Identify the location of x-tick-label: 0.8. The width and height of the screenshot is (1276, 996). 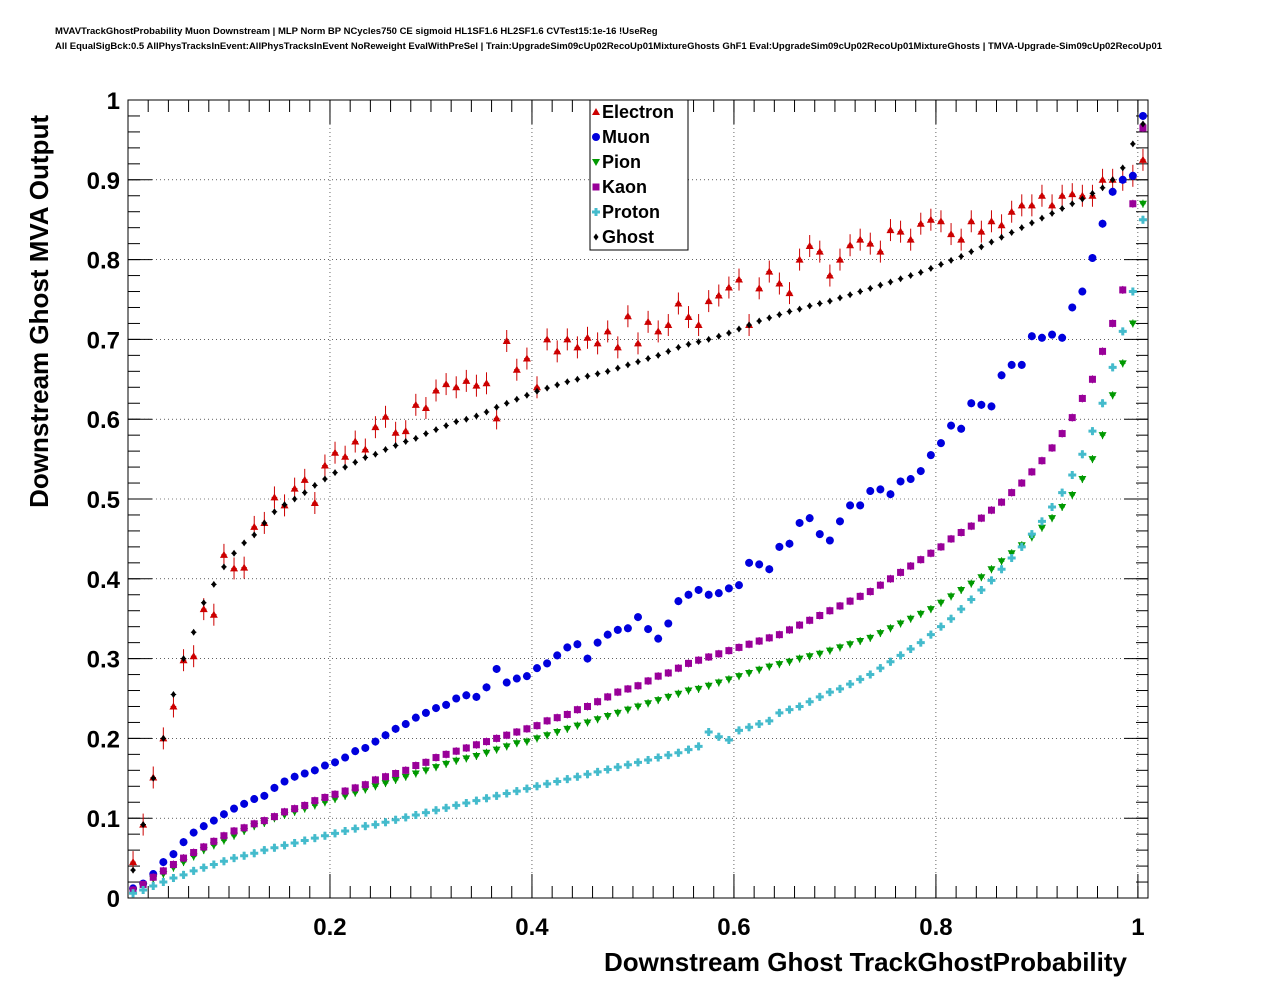
(935, 927).